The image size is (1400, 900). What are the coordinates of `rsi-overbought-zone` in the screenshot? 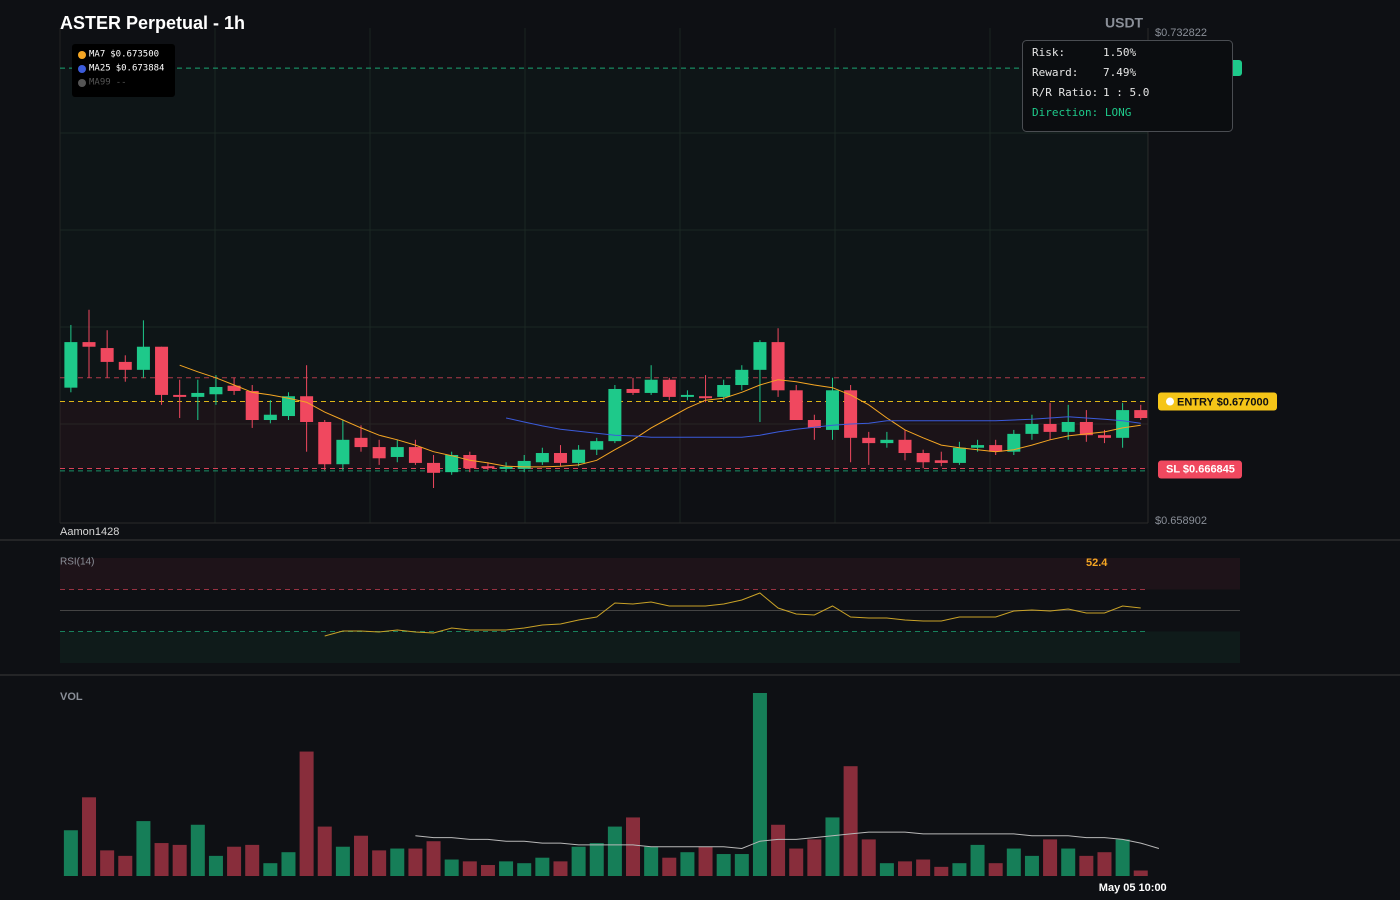 It's located at (650, 574).